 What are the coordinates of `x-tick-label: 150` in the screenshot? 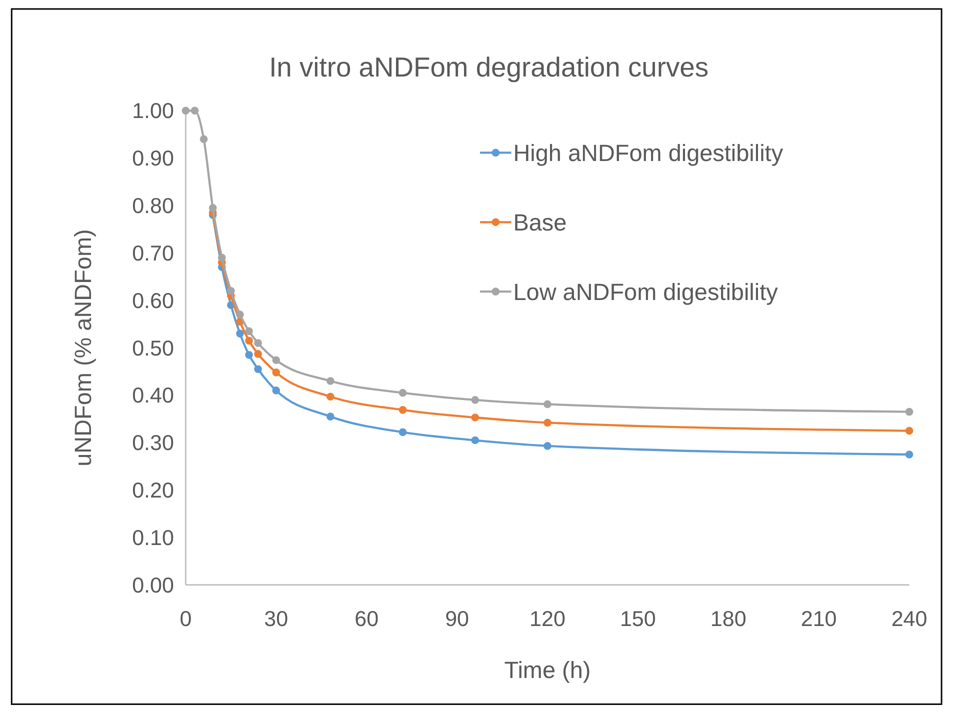 It's located at (638, 618).